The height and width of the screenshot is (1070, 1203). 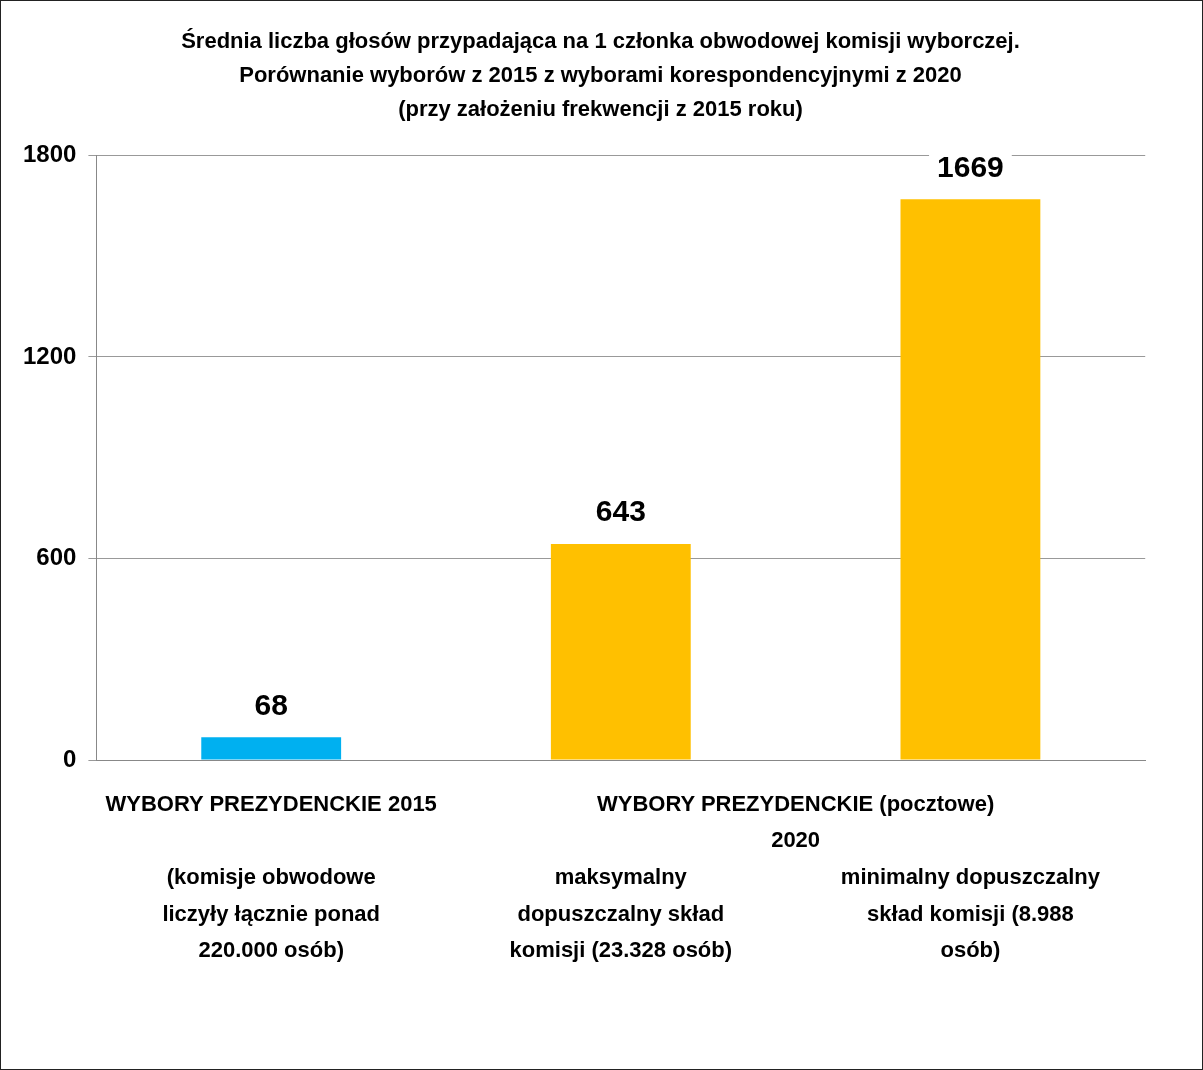 I want to click on data-label: 643, so click(x=620, y=511).